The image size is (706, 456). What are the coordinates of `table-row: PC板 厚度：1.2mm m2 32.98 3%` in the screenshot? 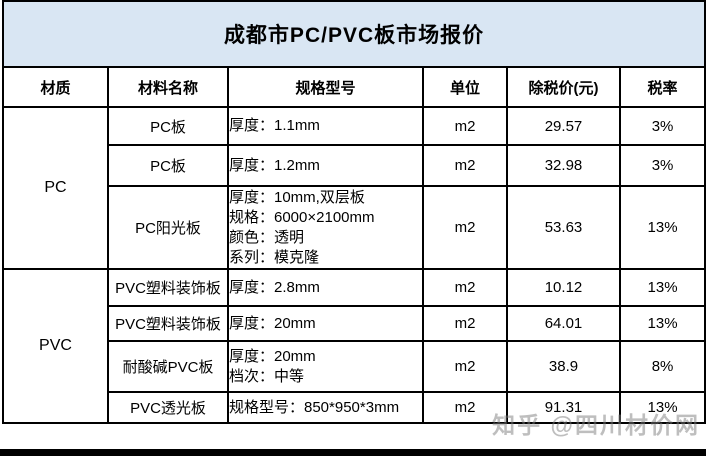 It's located at (354, 165).